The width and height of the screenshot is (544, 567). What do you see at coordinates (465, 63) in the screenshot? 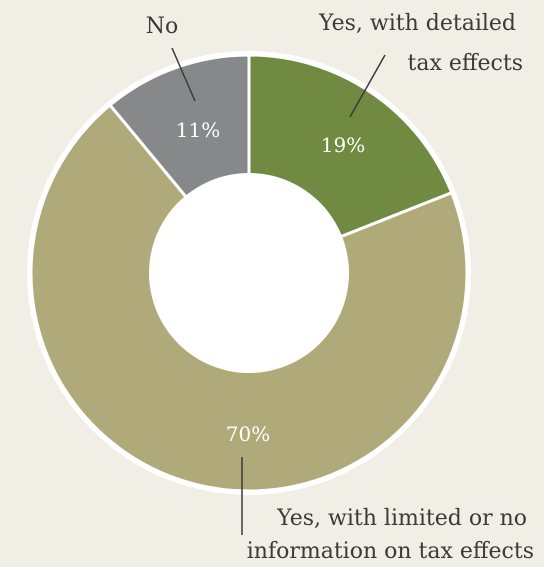
I see `category-label-detailed-line2: tax effects` at bounding box center [465, 63].